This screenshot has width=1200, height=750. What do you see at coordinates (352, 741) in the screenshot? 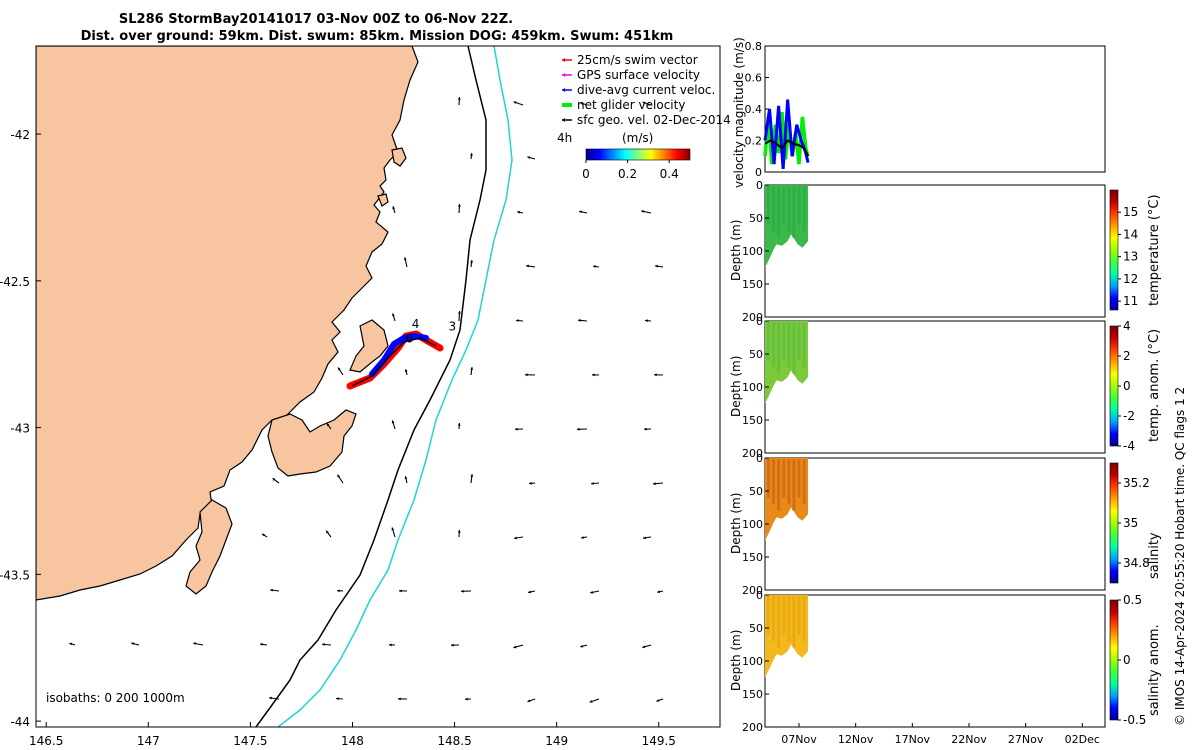
I see `map-xtick-label: 148` at bounding box center [352, 741].